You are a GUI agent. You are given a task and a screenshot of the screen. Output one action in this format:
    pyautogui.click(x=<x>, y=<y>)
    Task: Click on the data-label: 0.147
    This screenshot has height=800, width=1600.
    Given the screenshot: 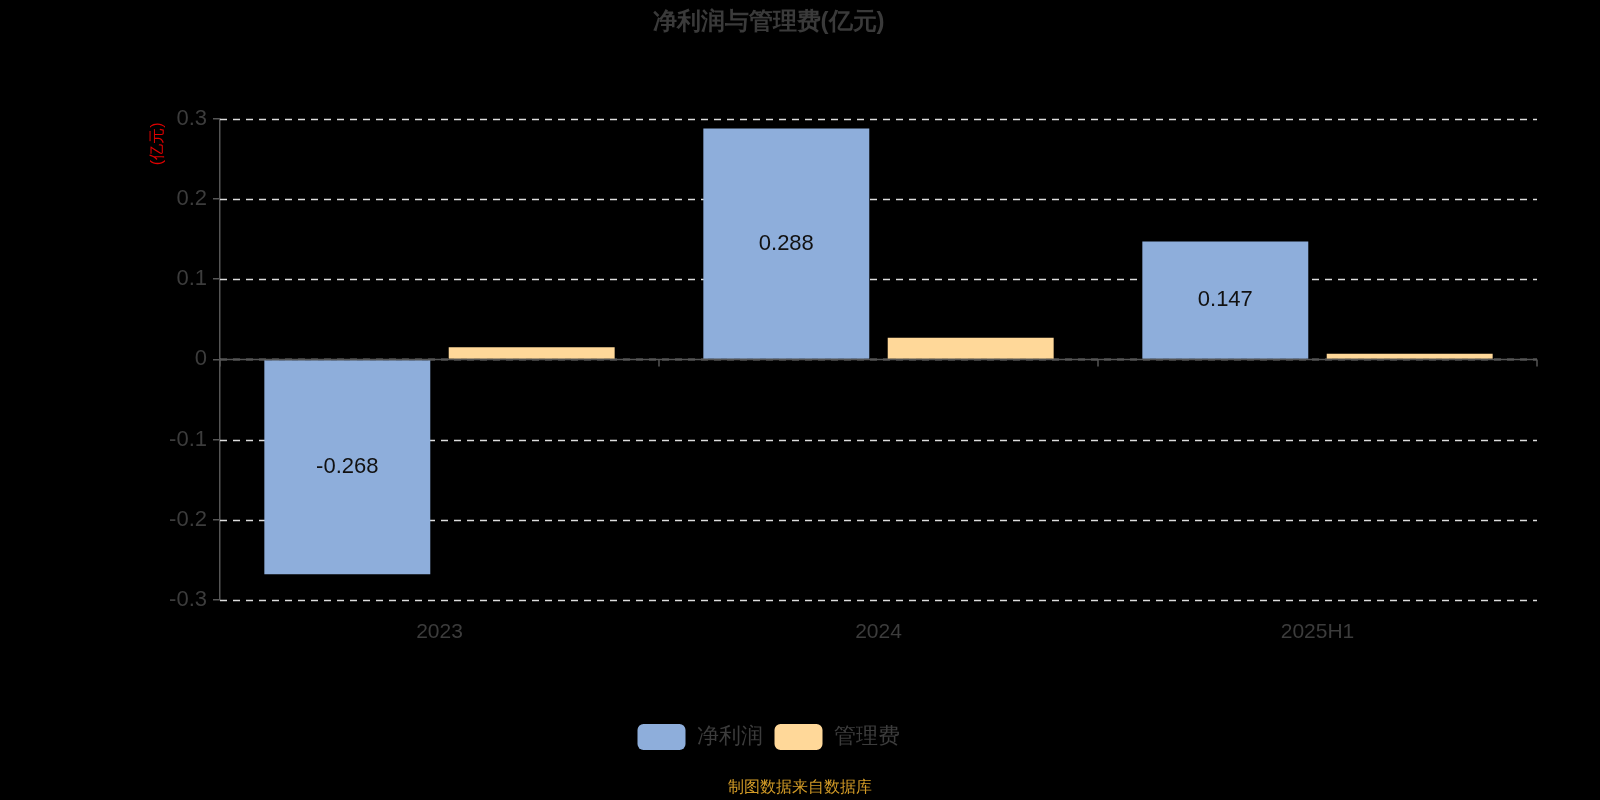 What is the action you would take?
    pyautogui.click(x=1225, y=299)
    